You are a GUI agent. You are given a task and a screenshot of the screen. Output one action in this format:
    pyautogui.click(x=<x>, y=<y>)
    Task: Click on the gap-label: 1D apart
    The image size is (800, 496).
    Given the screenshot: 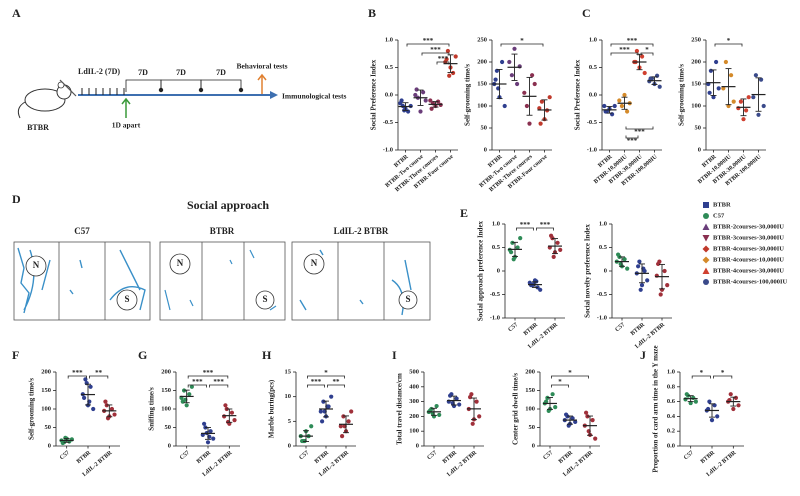 What is the action you would take?
    pyautogui.click(x=126, y=125)
    